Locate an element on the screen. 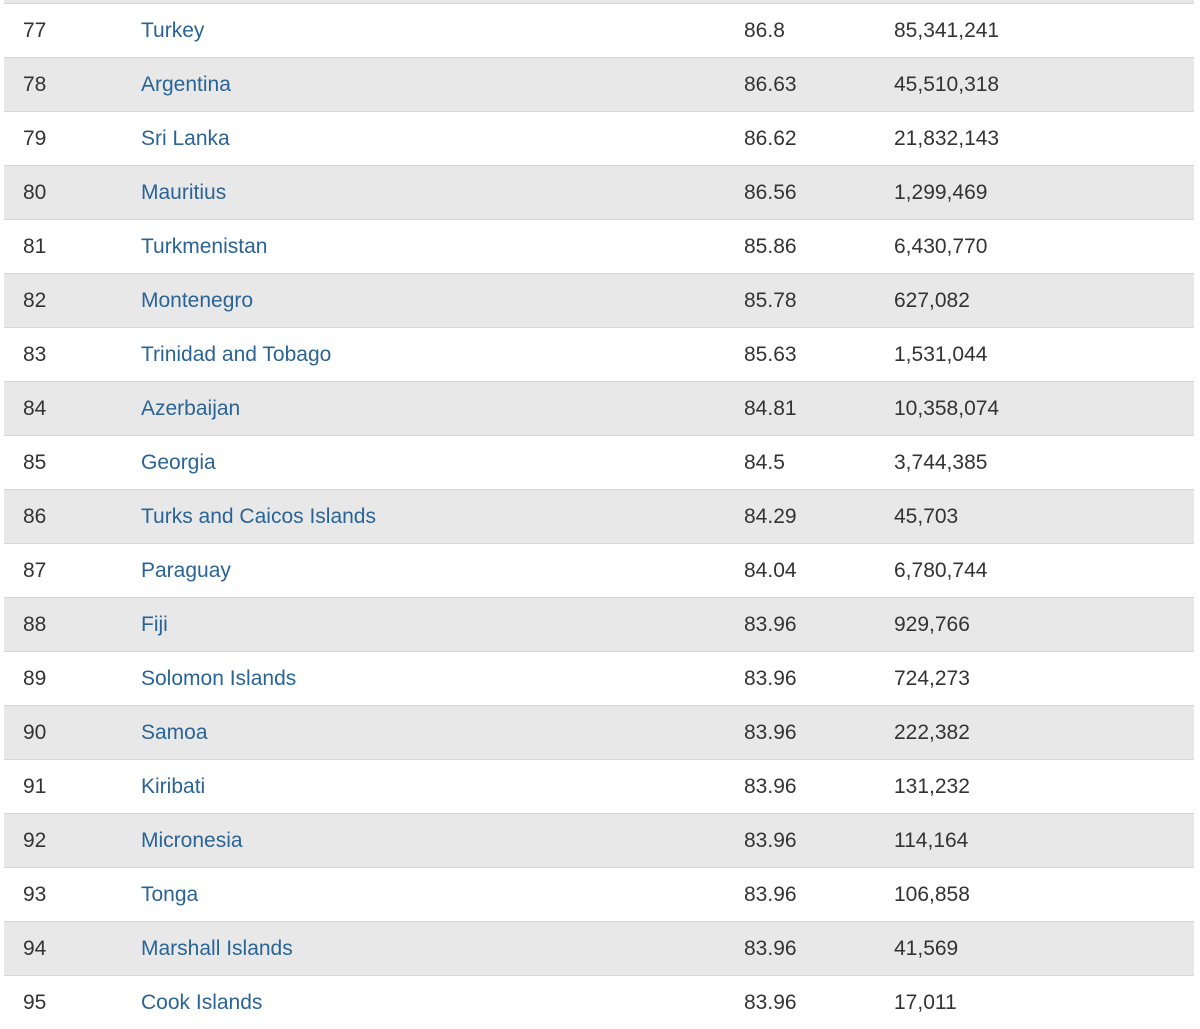 The width and height of the screenshot is (1200, 1029). country-link: Turkmenistan is located at coordinates (204, 246).